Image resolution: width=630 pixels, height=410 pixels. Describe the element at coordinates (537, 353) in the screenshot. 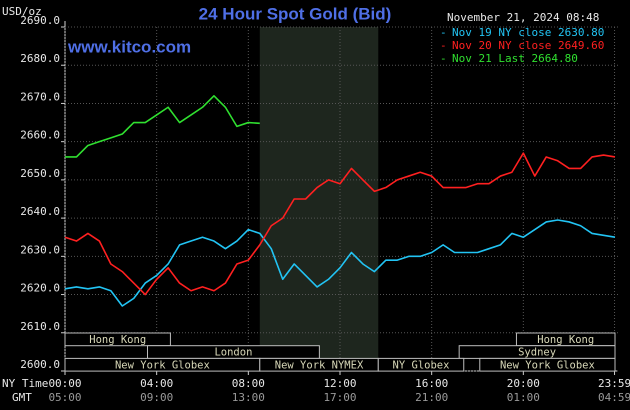

I see `session-label: Sydney` at that location.